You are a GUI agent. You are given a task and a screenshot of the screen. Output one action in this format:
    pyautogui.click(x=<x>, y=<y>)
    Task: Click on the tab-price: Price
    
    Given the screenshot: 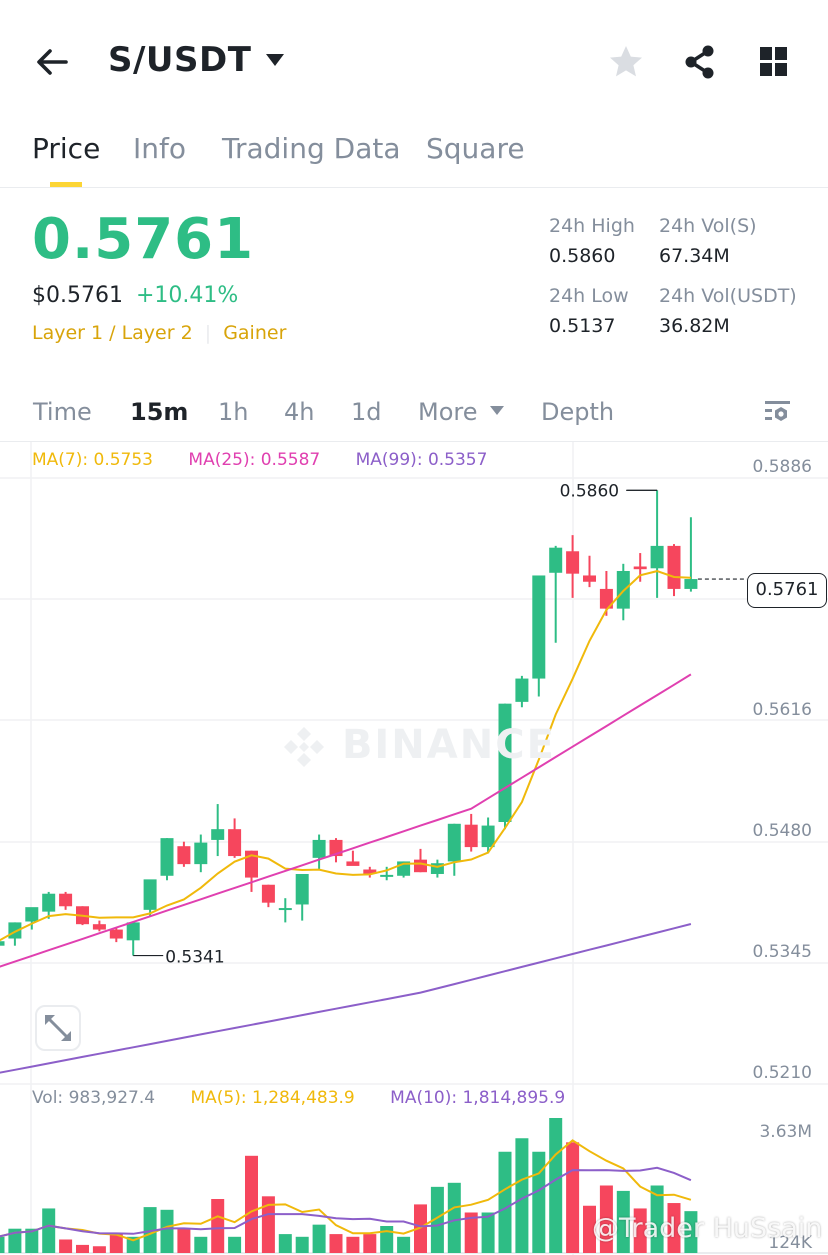 What is the action you would take?
    pyautogui.click(x=66, y=148)
    